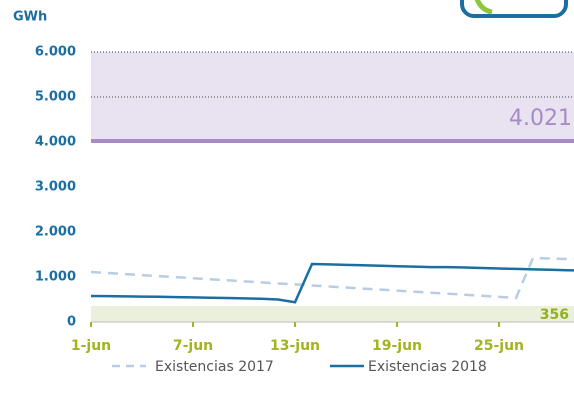  What do you see at coordinates (332, 313) in the screenshot?
I see `annotation-band` at bounding box center [332, 313].